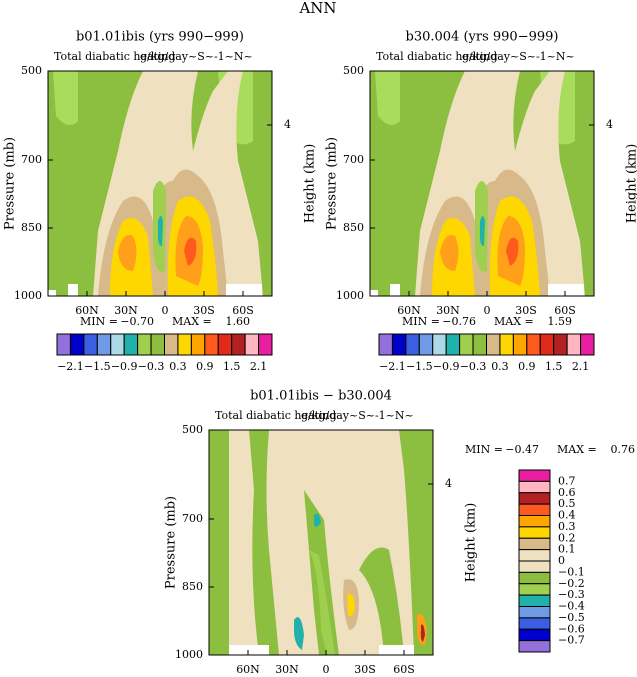 The image size is (637, 677). I want to click on colorbar-label: −0.7, so click(571, 640).